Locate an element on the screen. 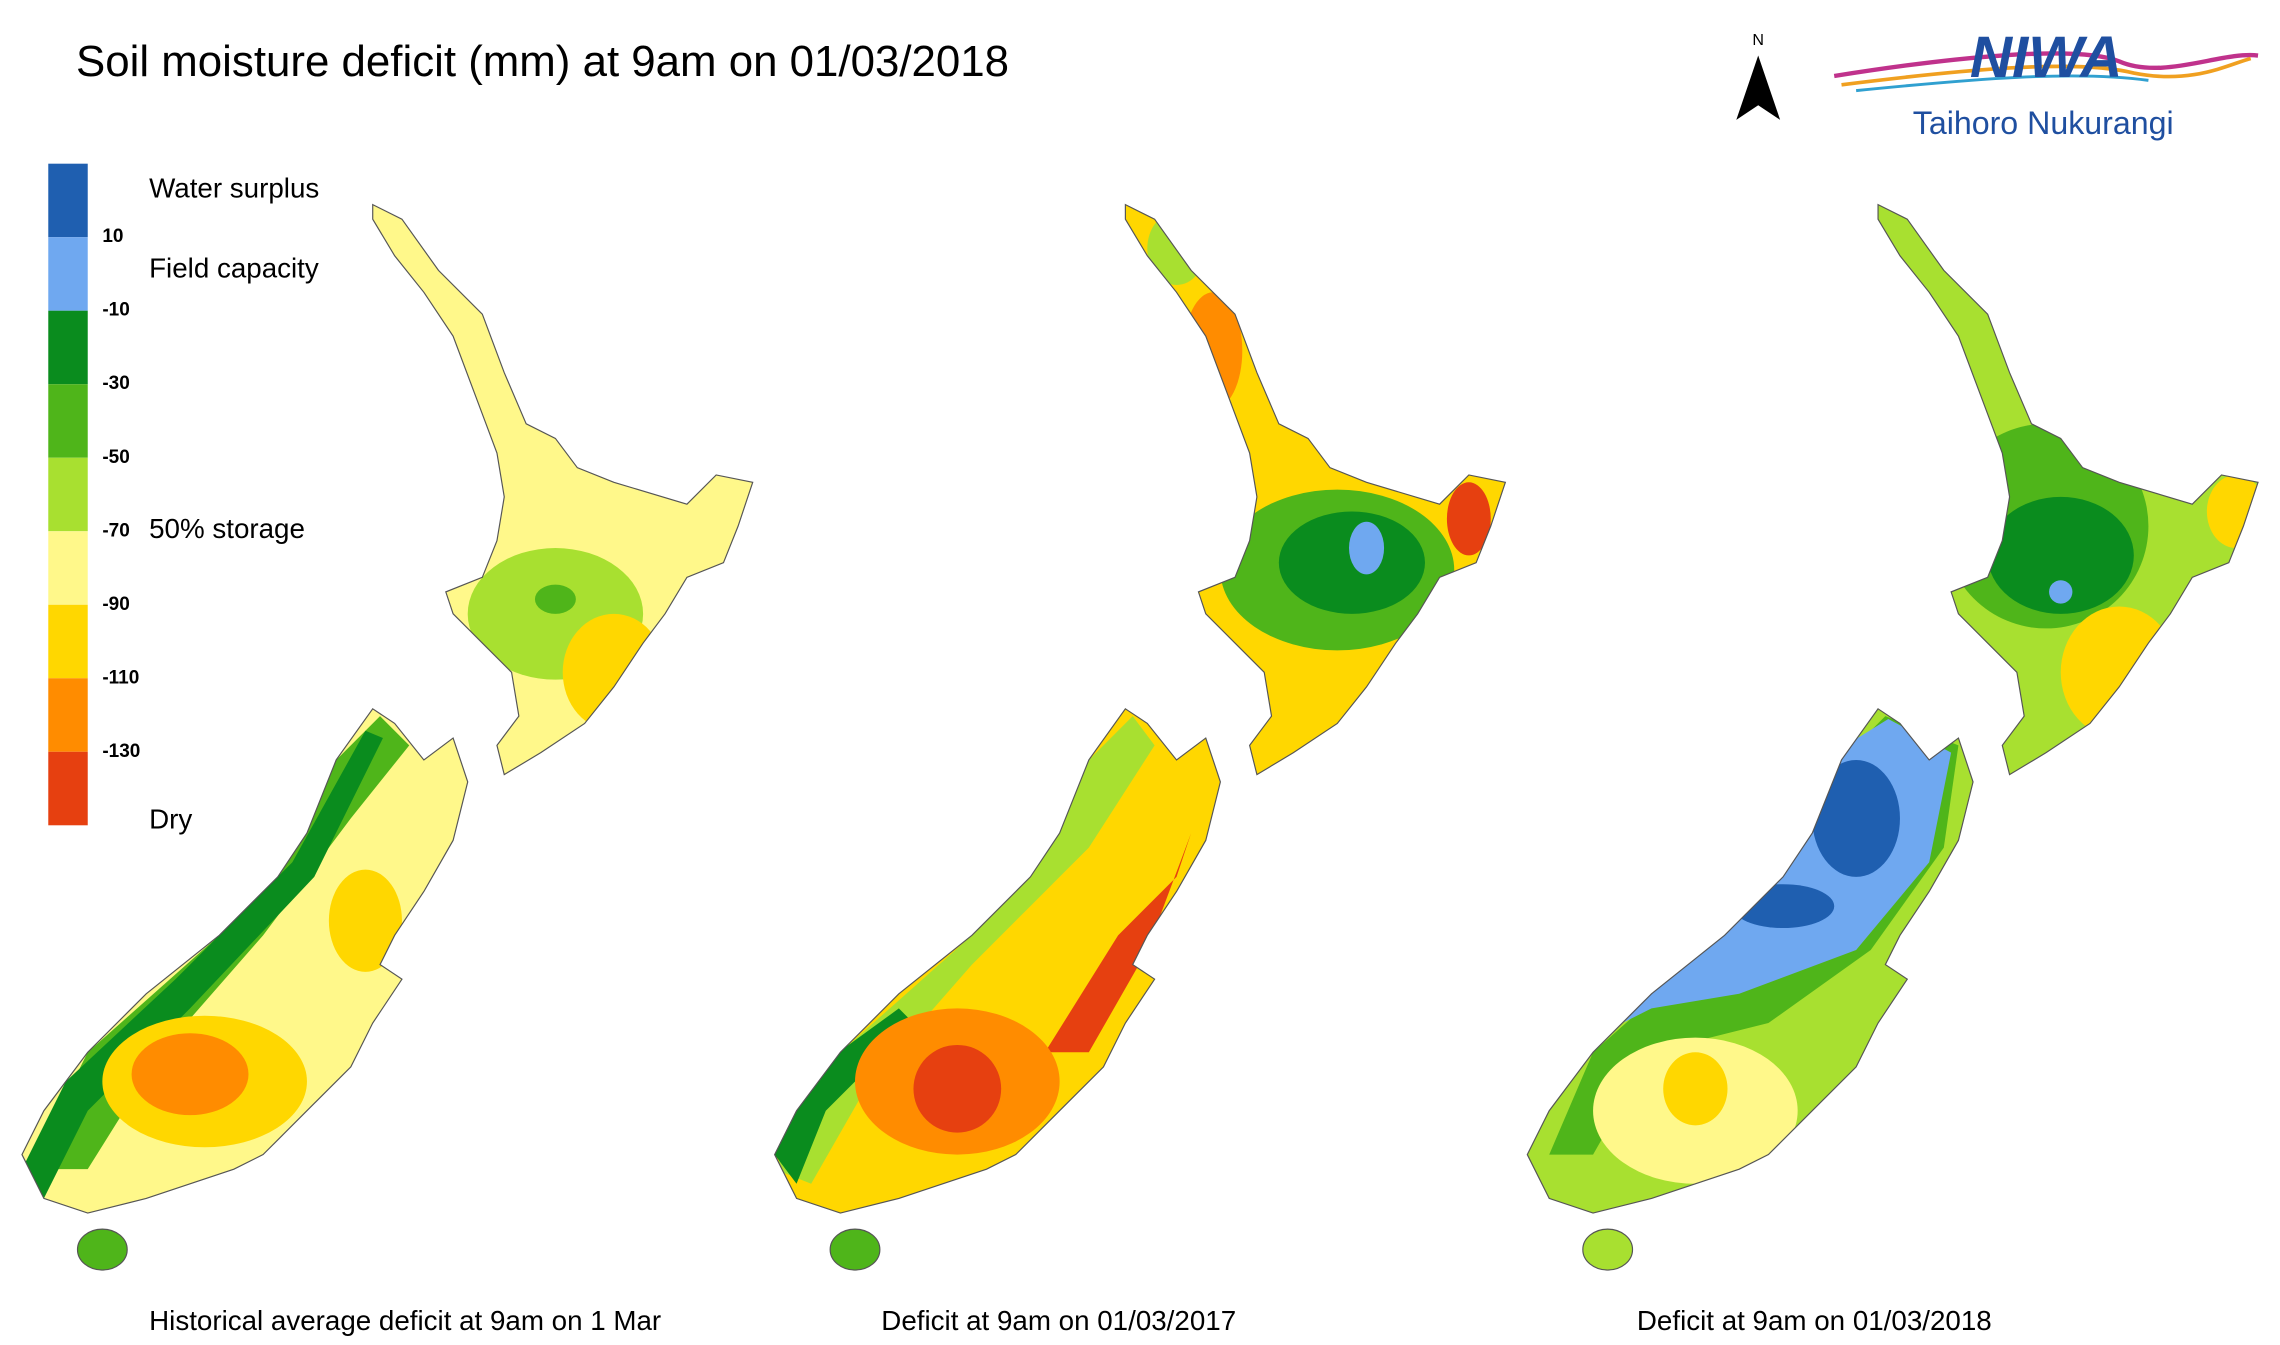 The image size is (2280, 1345). panel-caption: Deficit at 9am on 01/03/2018 is located at coordinates (1814, 1320).